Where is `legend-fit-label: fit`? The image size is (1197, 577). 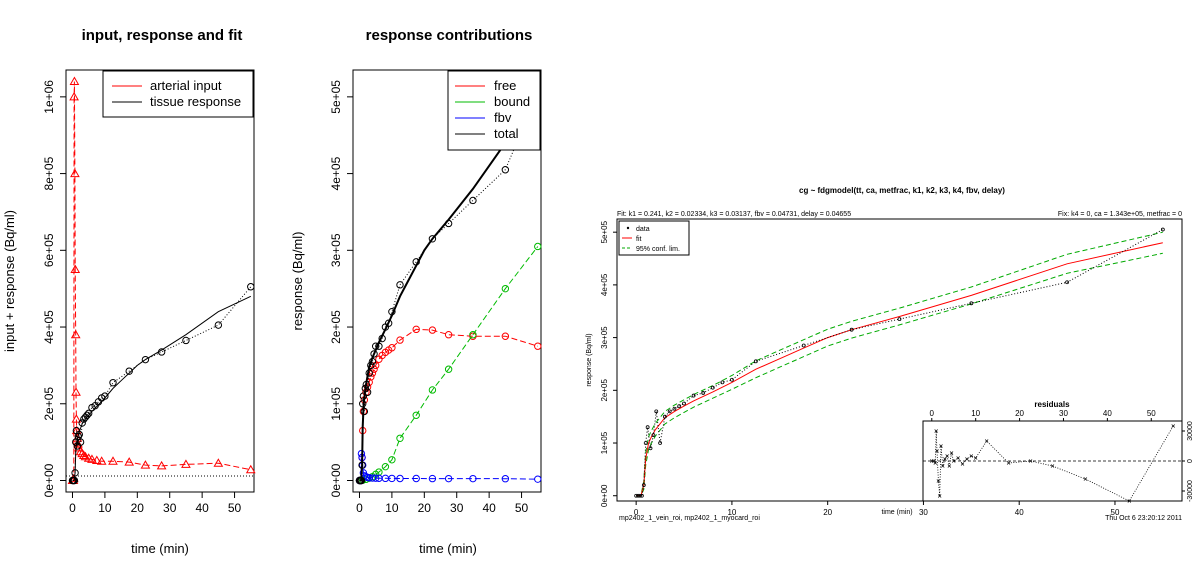
legend-fit-label: fit is located at coordinates (639, 239).